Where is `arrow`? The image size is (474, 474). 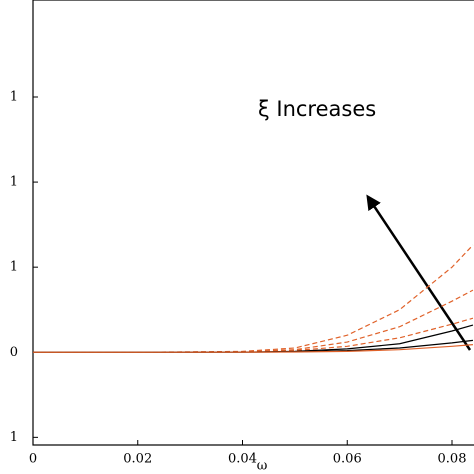
arrow is located at coordinates (419, 272).